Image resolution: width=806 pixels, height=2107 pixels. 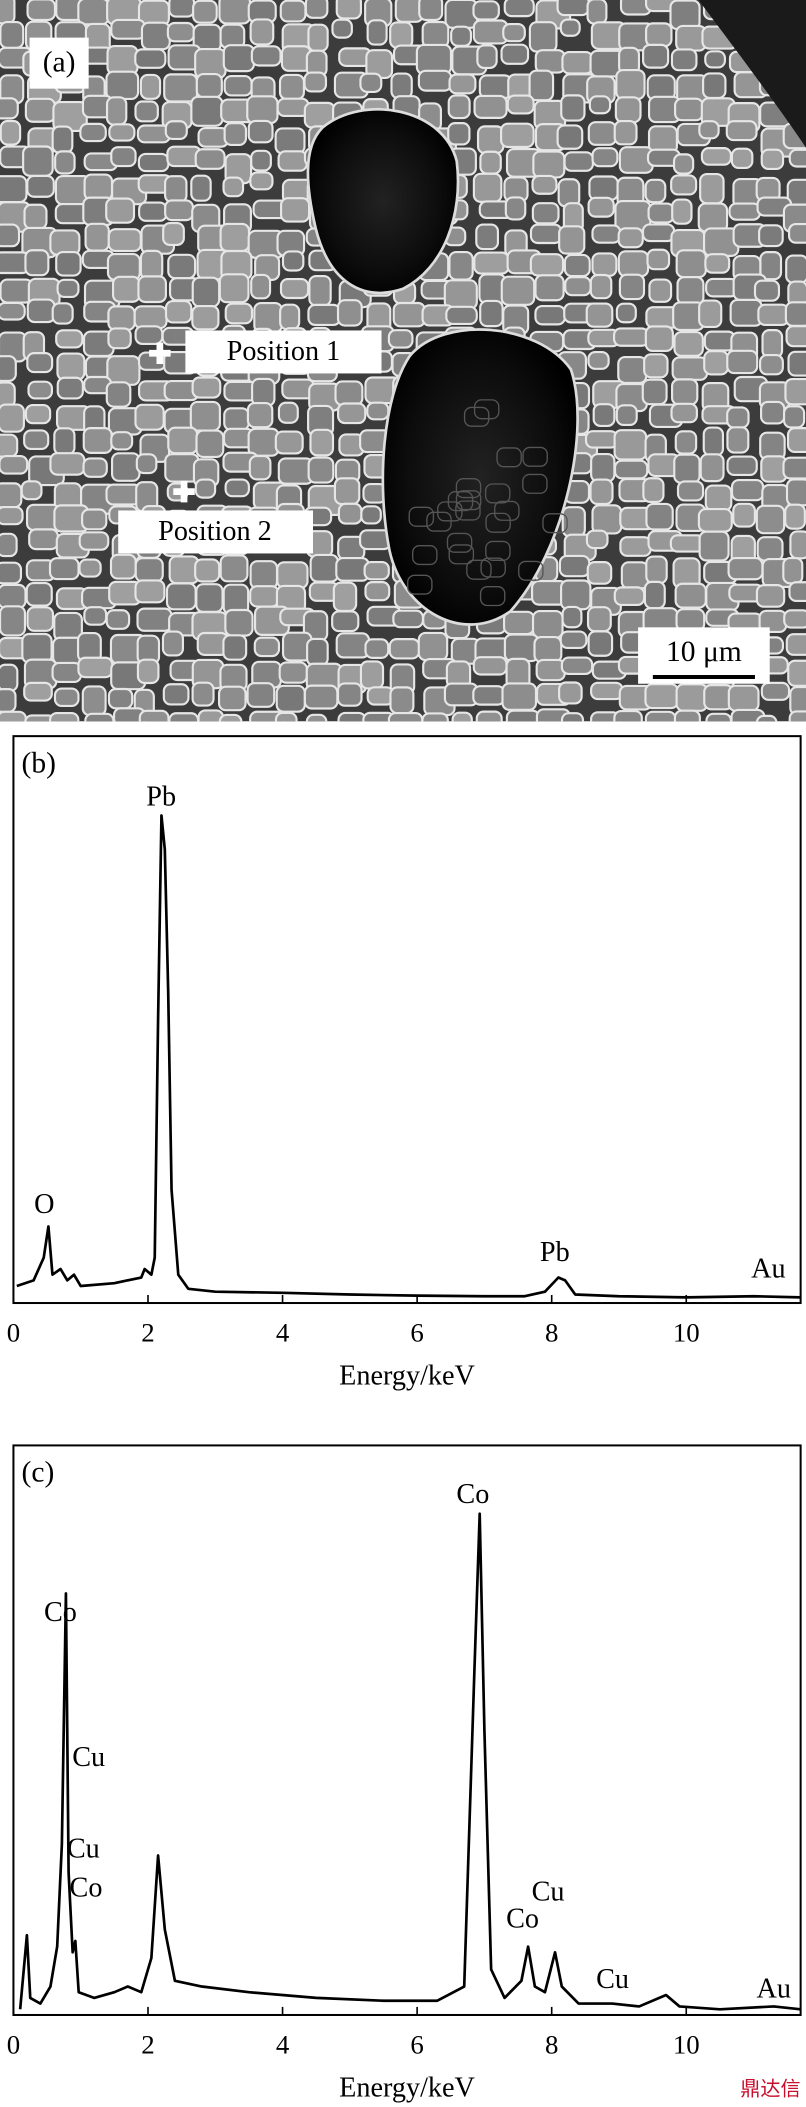 What do you see at coordinates (37, 1473) in the screenshot?
I see `panel-label: (c)` at bounding box center [37, 1473].